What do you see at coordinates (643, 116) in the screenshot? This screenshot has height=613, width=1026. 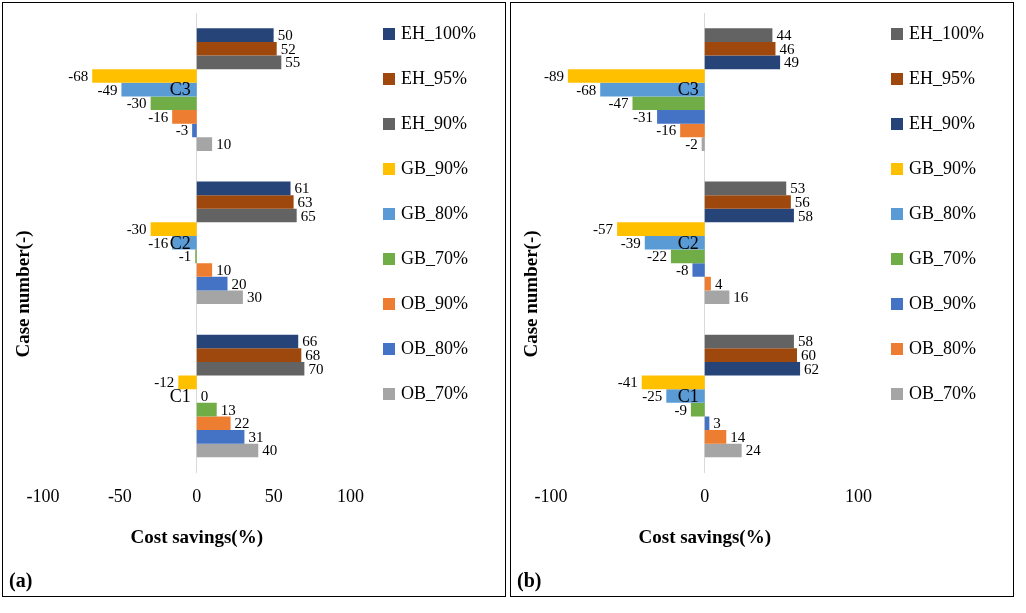 I see `data-label: -31` at bounding box center [643, 116].